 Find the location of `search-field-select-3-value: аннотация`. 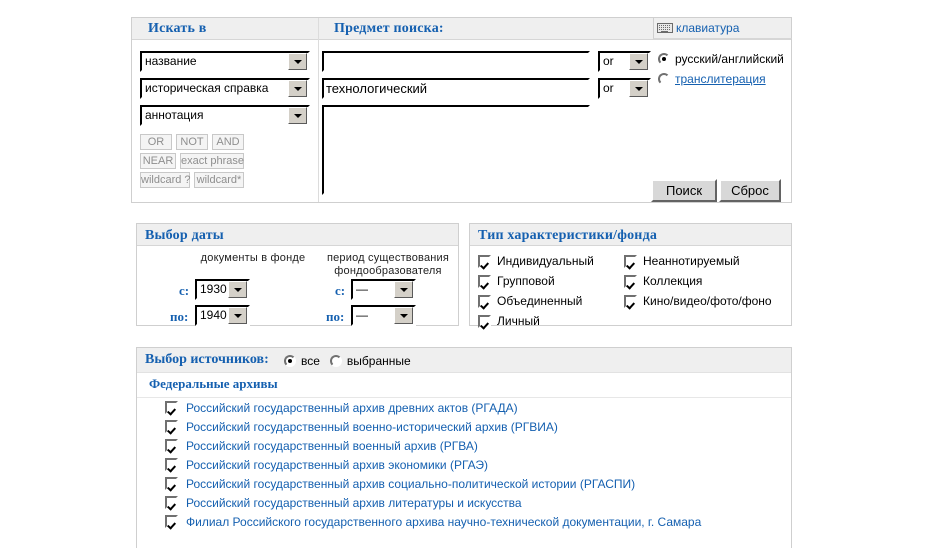

search-field-select-3-value: аннотация is located at coordinates (174, 115).